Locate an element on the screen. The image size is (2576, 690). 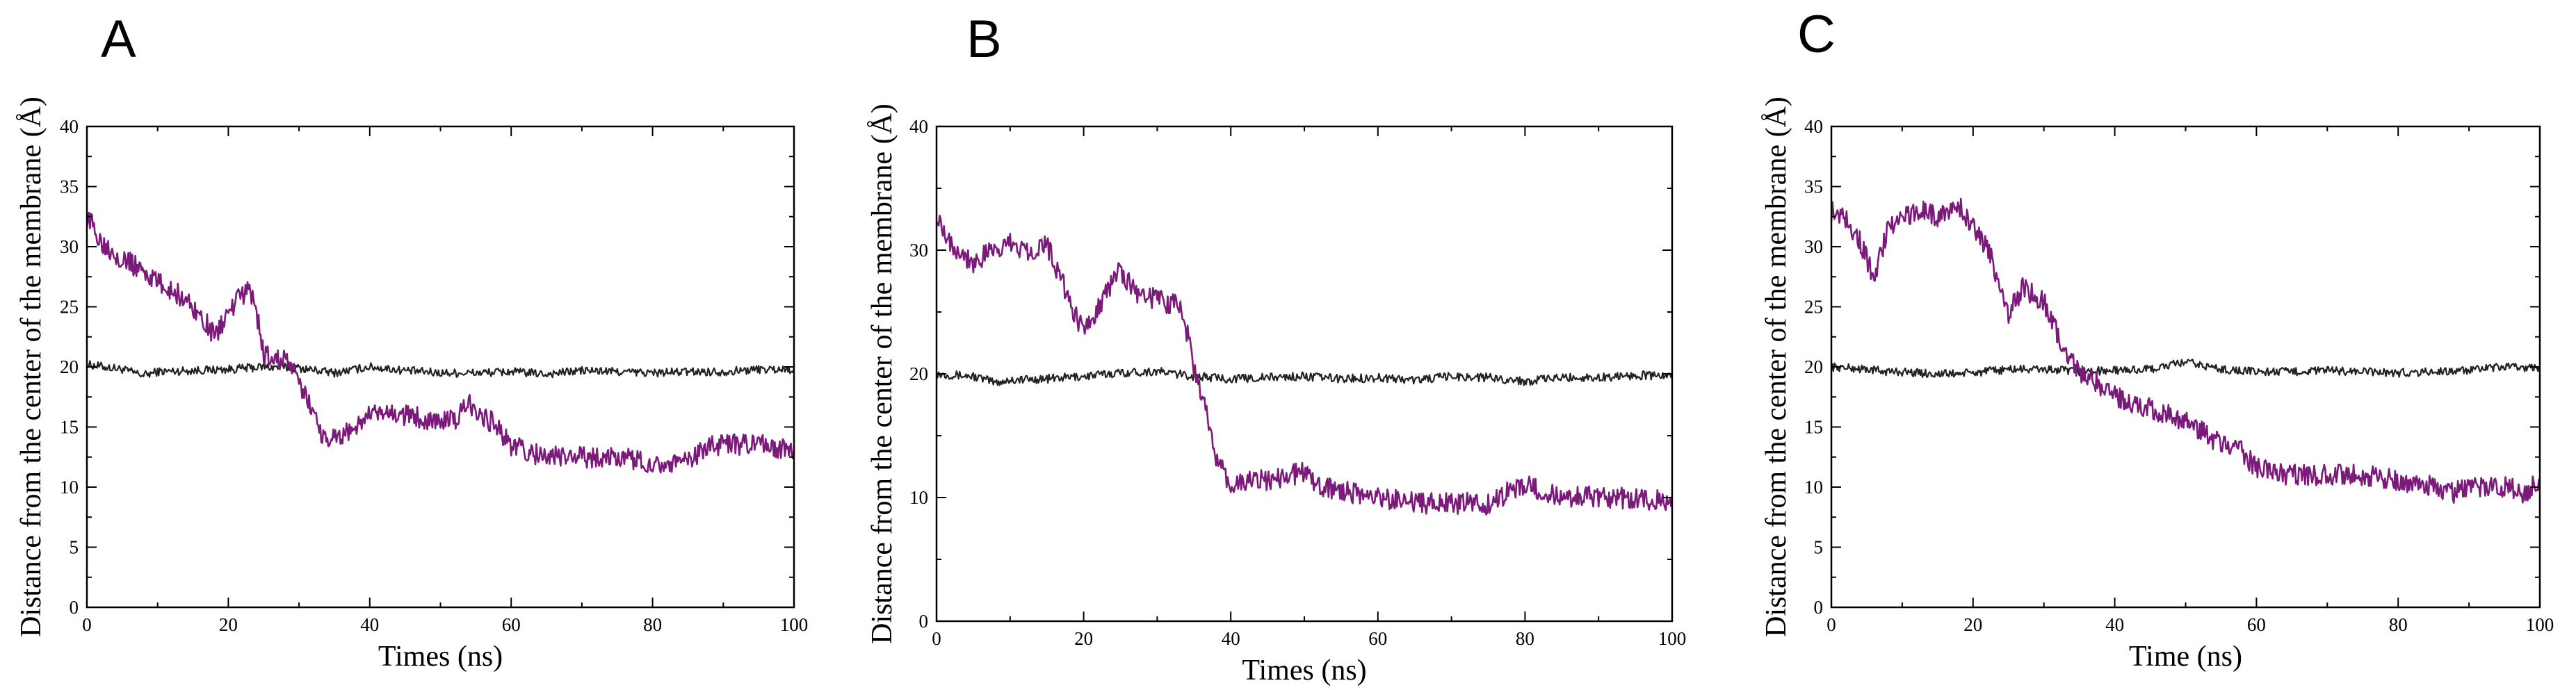
panel-letter: B is located at coordinates (984, 39).